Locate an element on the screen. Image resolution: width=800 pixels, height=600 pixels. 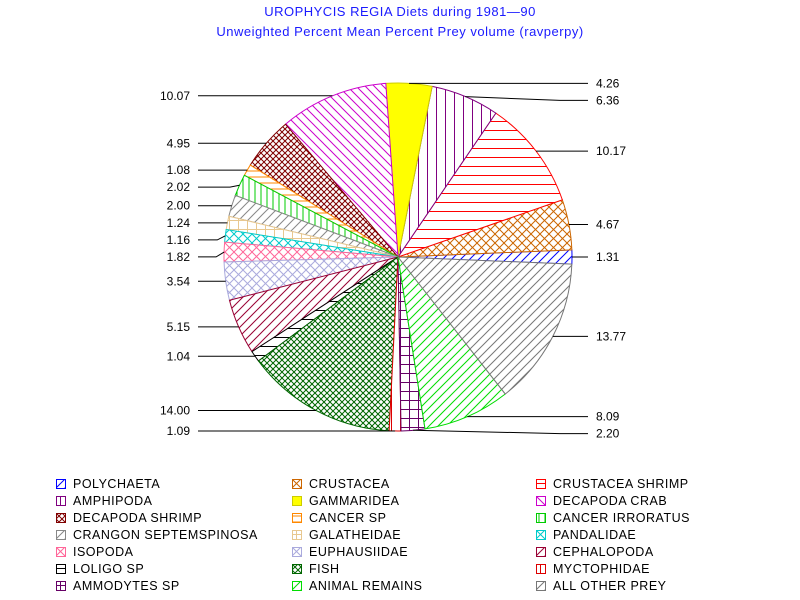
pie-slice-crustacea-shrimp is located at coordinates (479, 185).